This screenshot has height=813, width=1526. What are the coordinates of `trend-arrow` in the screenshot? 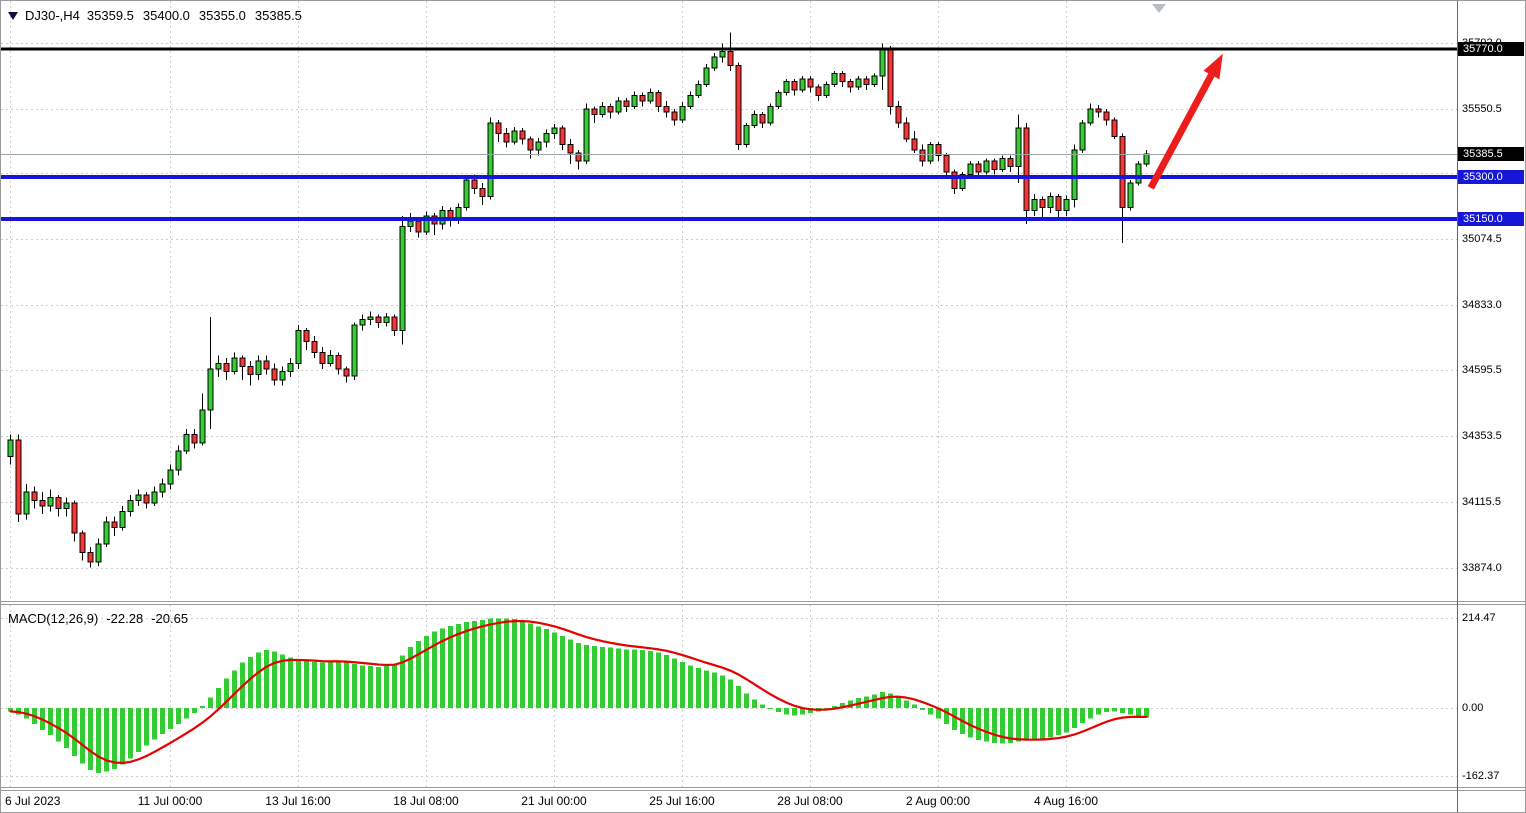 It's located at (1185, 121).